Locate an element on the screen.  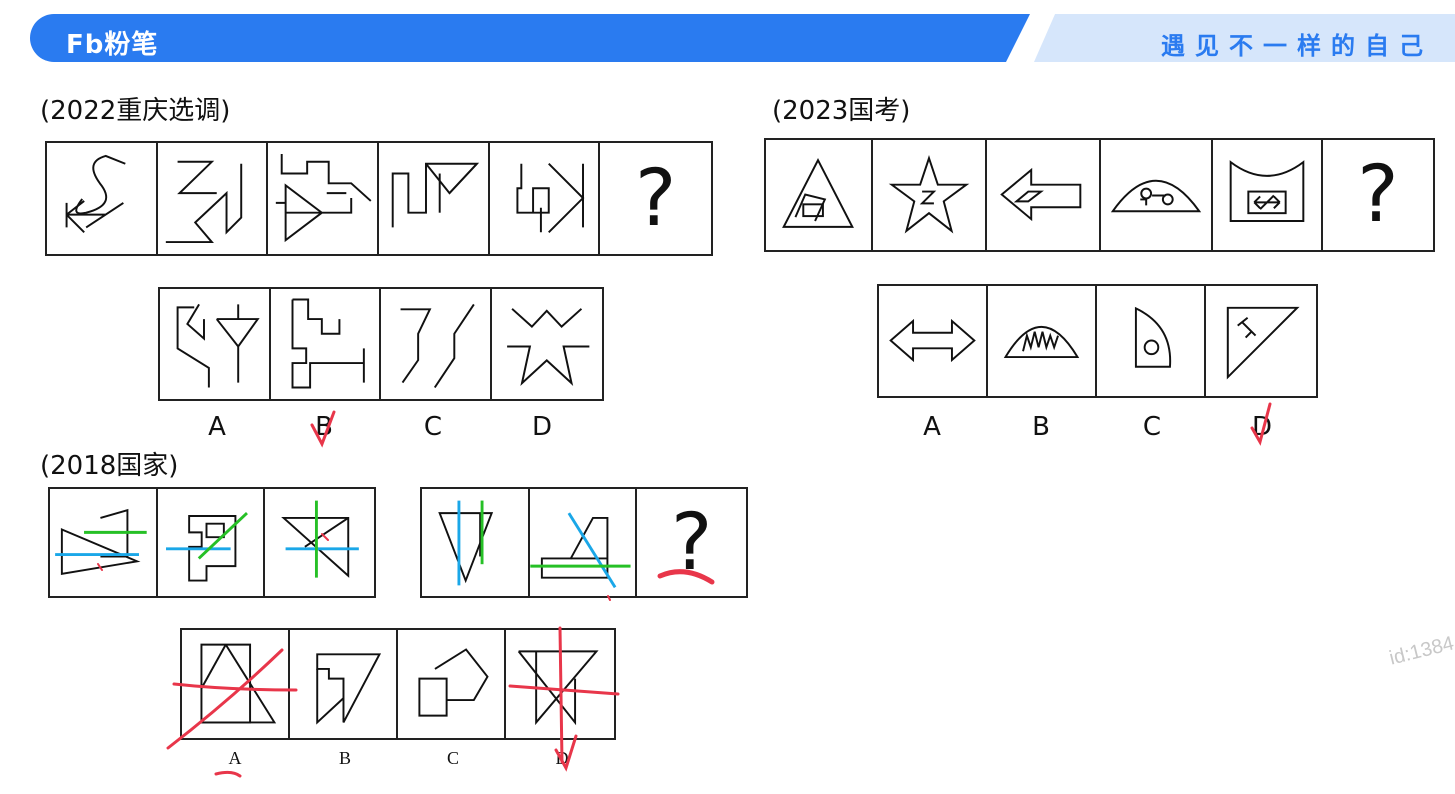
q2-option-a-label: A is located at coordinates (932, 427).